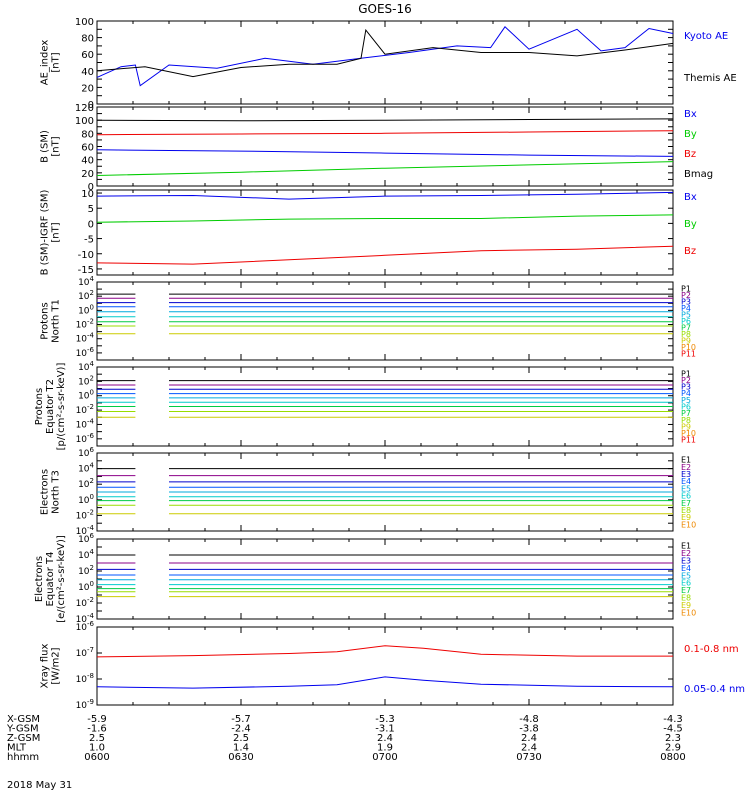 This screenshot has width=750, height=800. I want to click on y-tick-label: -5, so click(89, 240).